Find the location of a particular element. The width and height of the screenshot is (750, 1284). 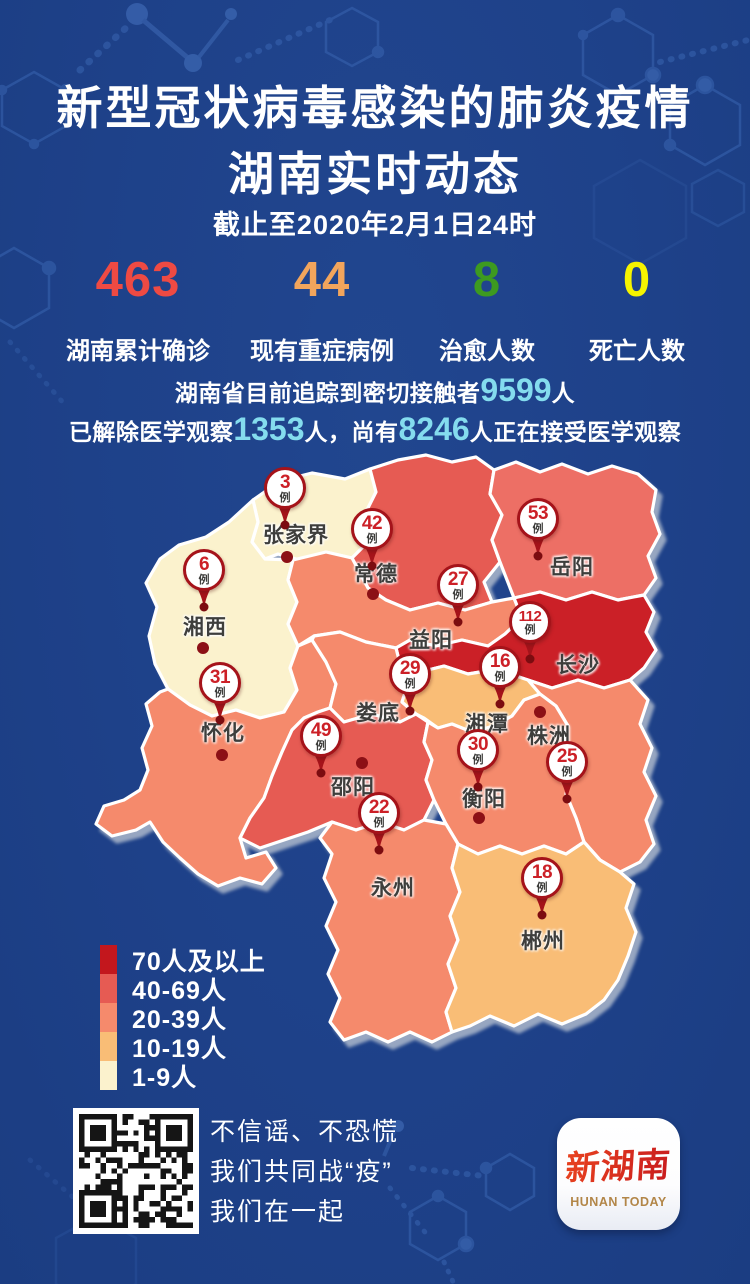

region-yiyang is located at coordinates (405, 600).